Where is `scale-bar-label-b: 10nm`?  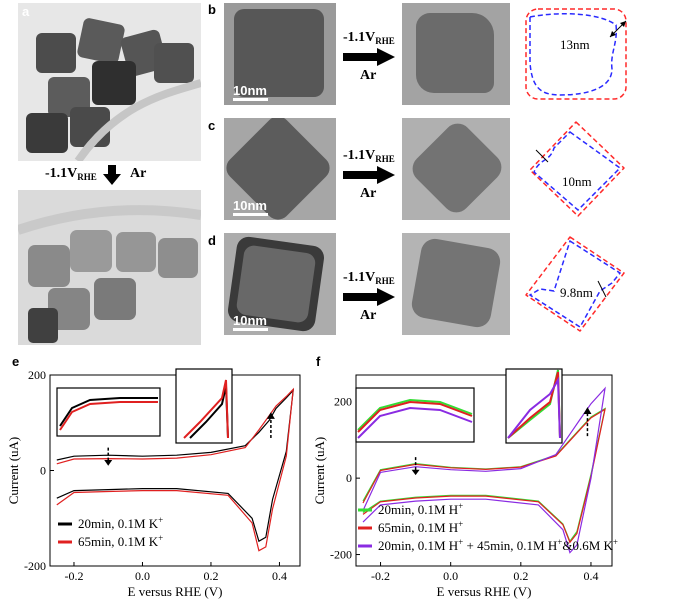
scale-bar-label-b: 10nm is located at coordinates (250, 90).